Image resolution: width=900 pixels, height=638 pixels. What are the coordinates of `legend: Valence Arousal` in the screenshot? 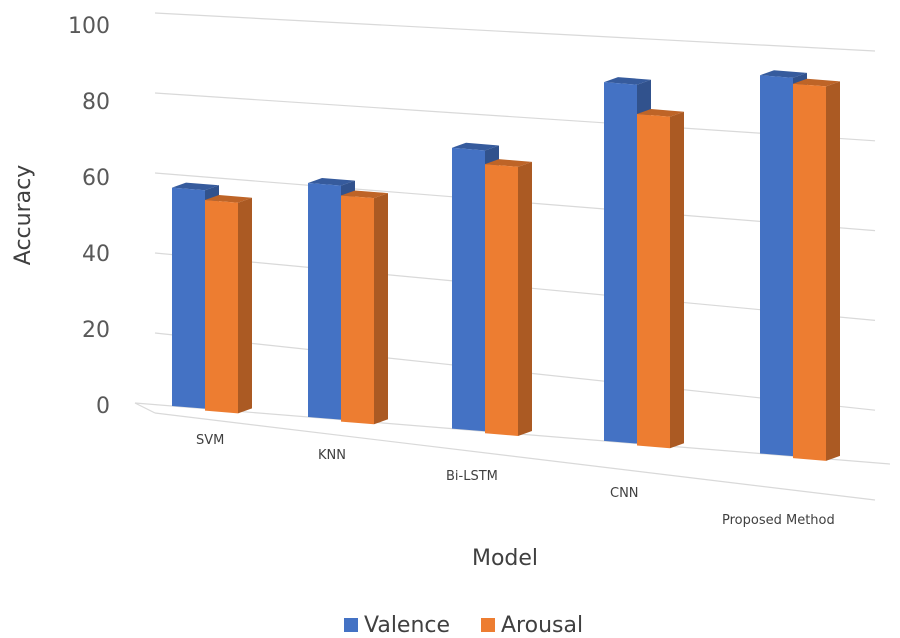 It's located at (463, 625).